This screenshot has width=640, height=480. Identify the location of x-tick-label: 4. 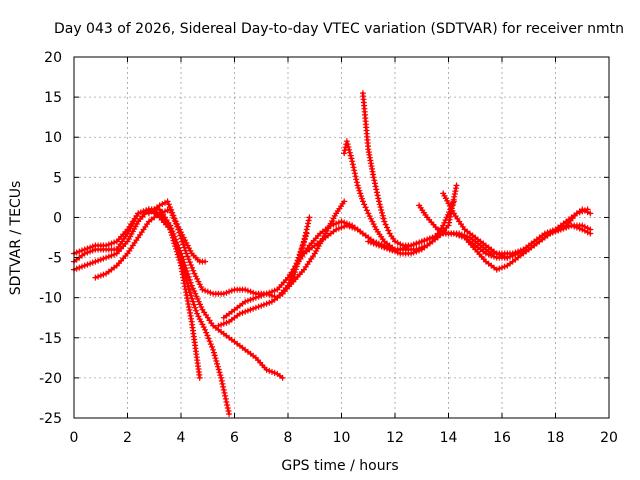
(181, 438).